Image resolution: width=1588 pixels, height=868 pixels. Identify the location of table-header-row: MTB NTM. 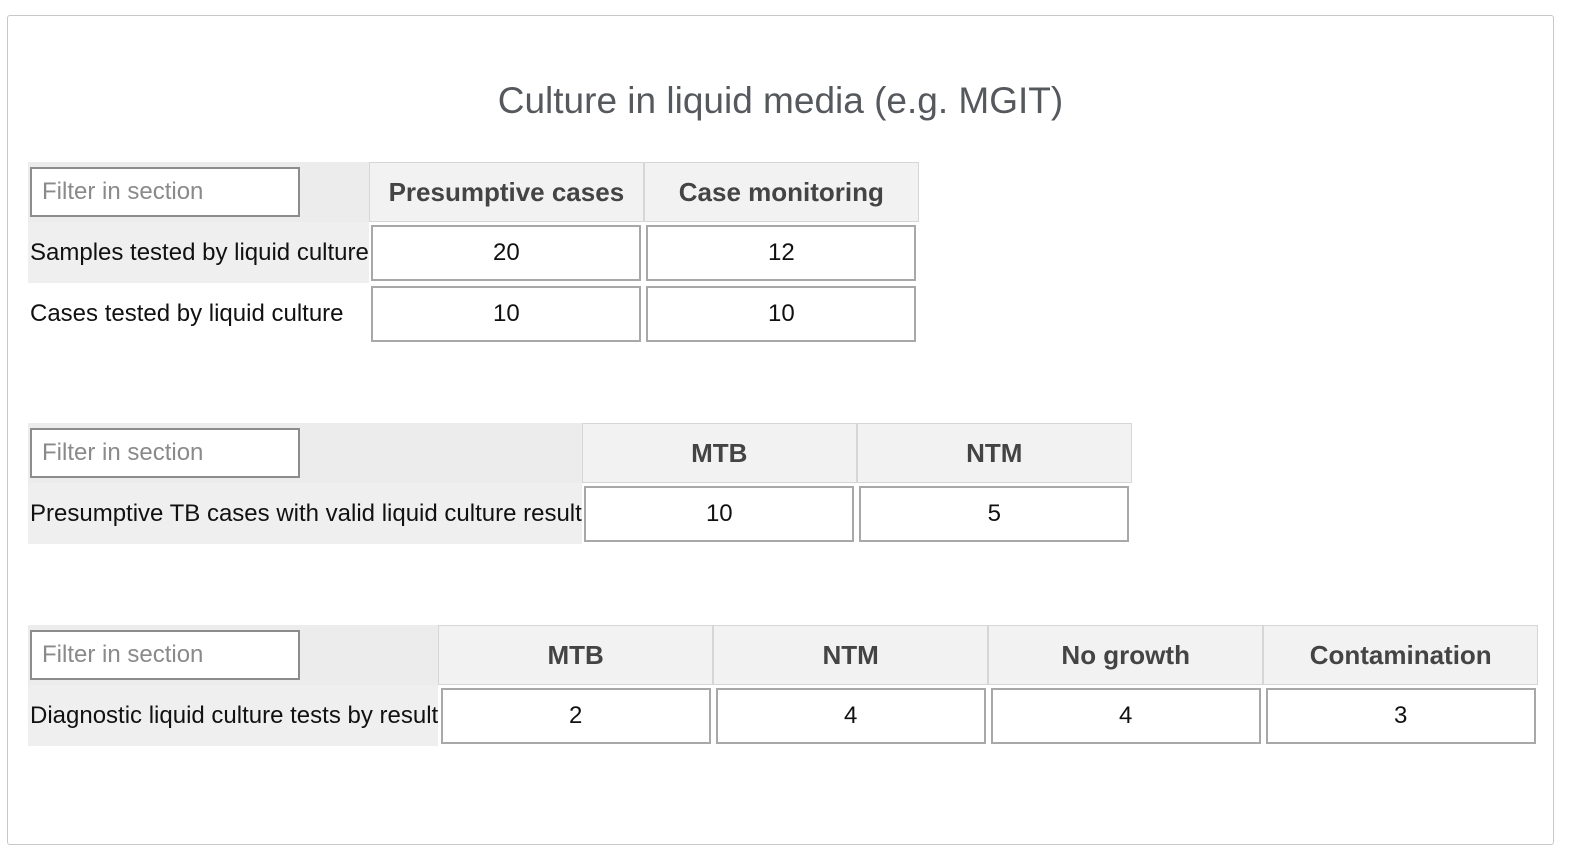
(580, 453).